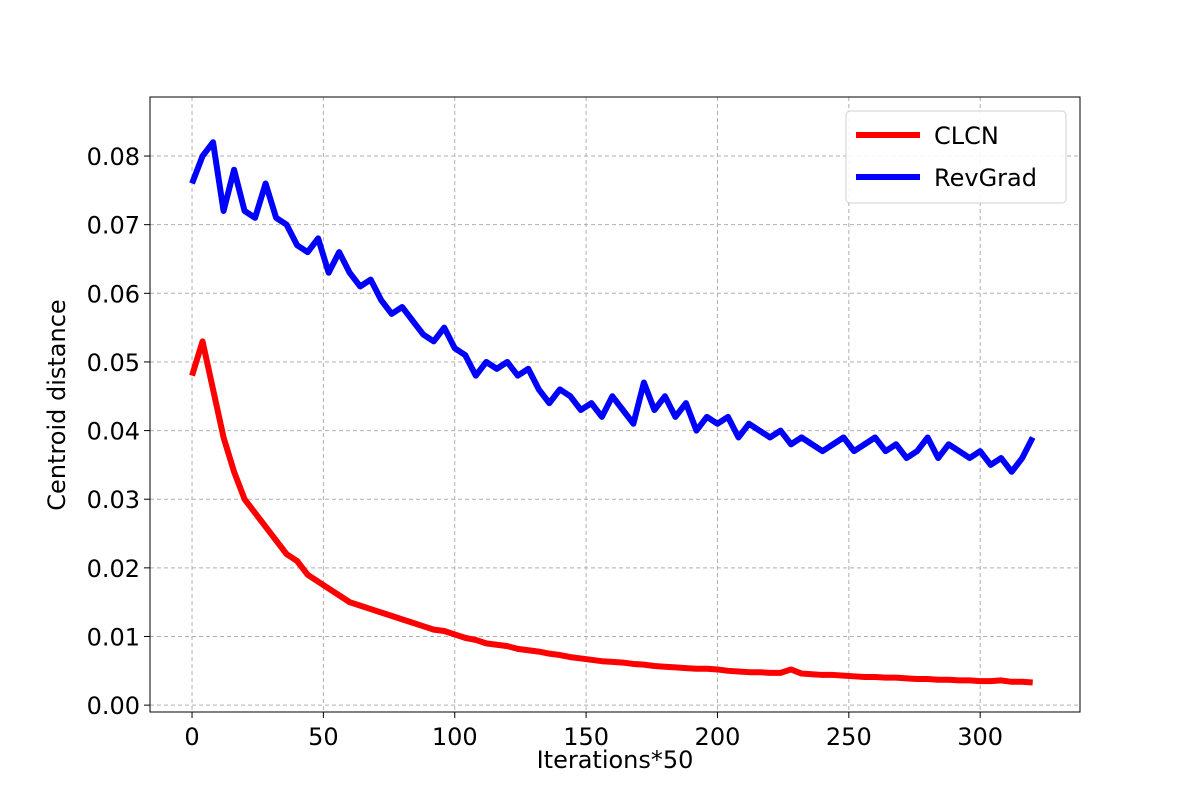 This screenshot has height=804, width=1200. I want to click on x-tick-label: 300, so click(980, 737).